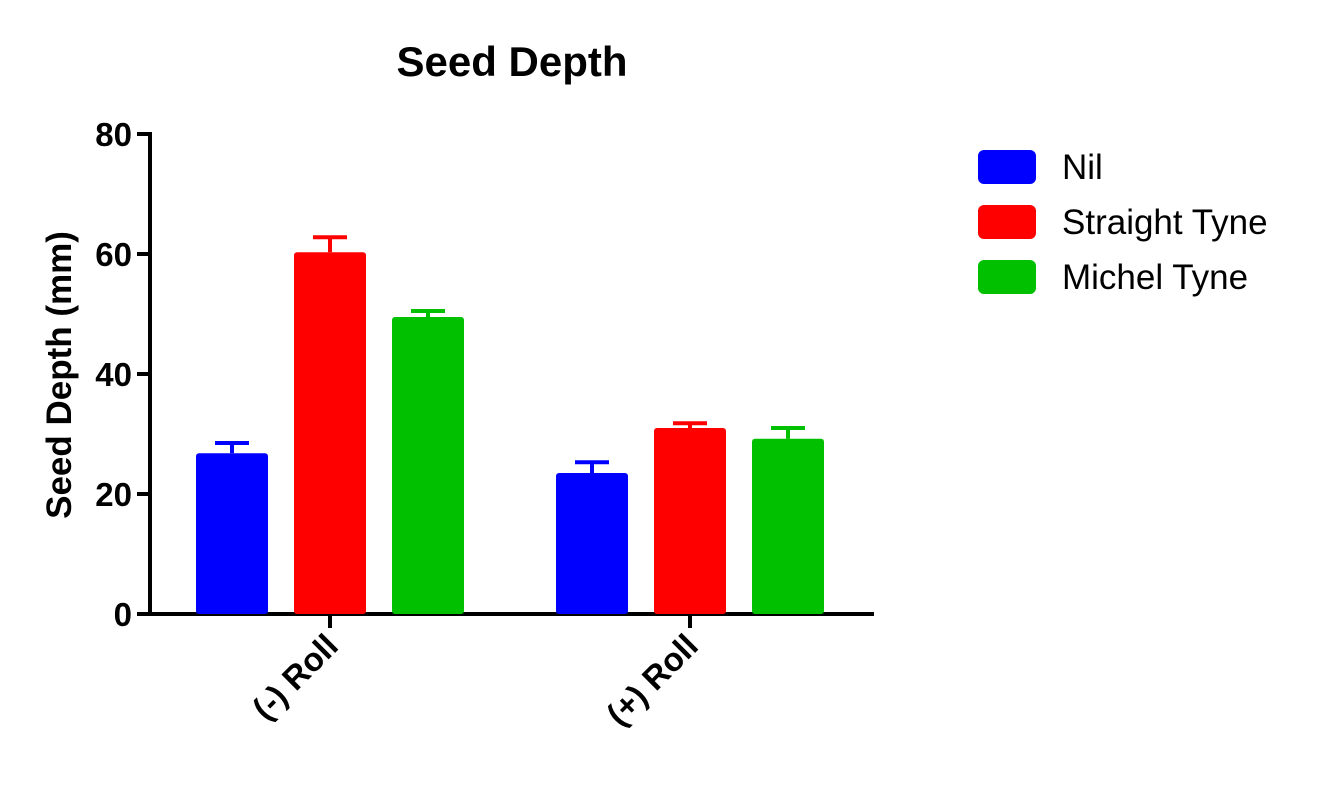  What do you see at coordinates (652, 680) in the screenshot?
I see `x-tick-label: (+) Roll` at bounding box center [652, 680].